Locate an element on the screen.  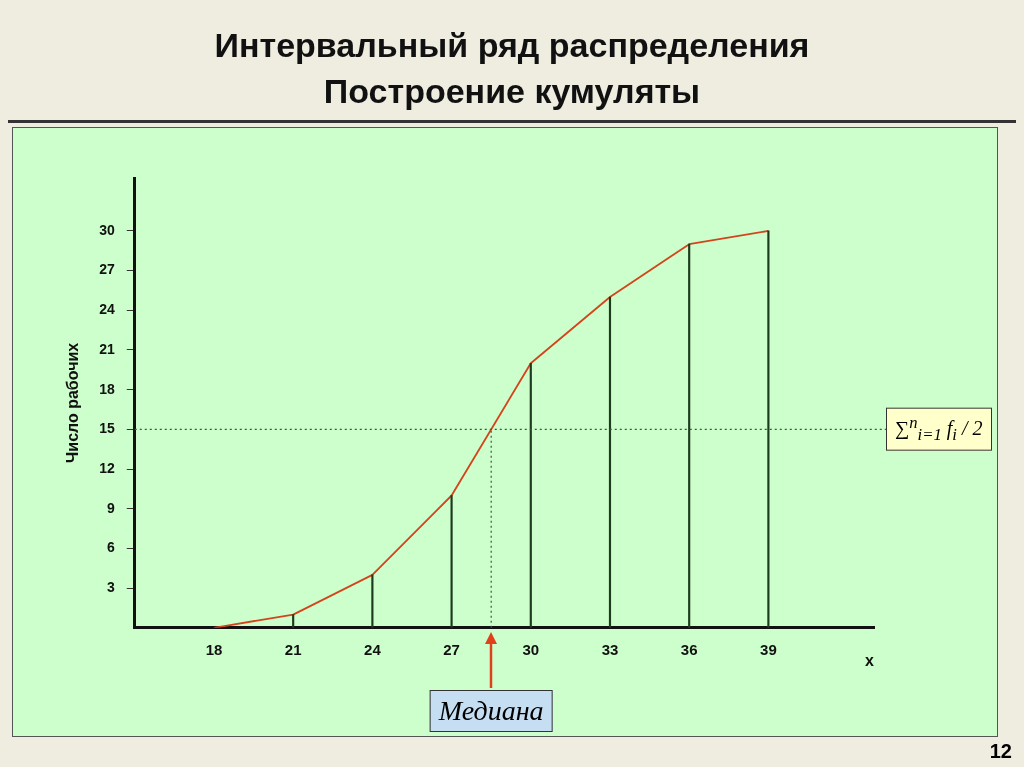
y-tick-label: 30 is located at coordinates (107, 229).